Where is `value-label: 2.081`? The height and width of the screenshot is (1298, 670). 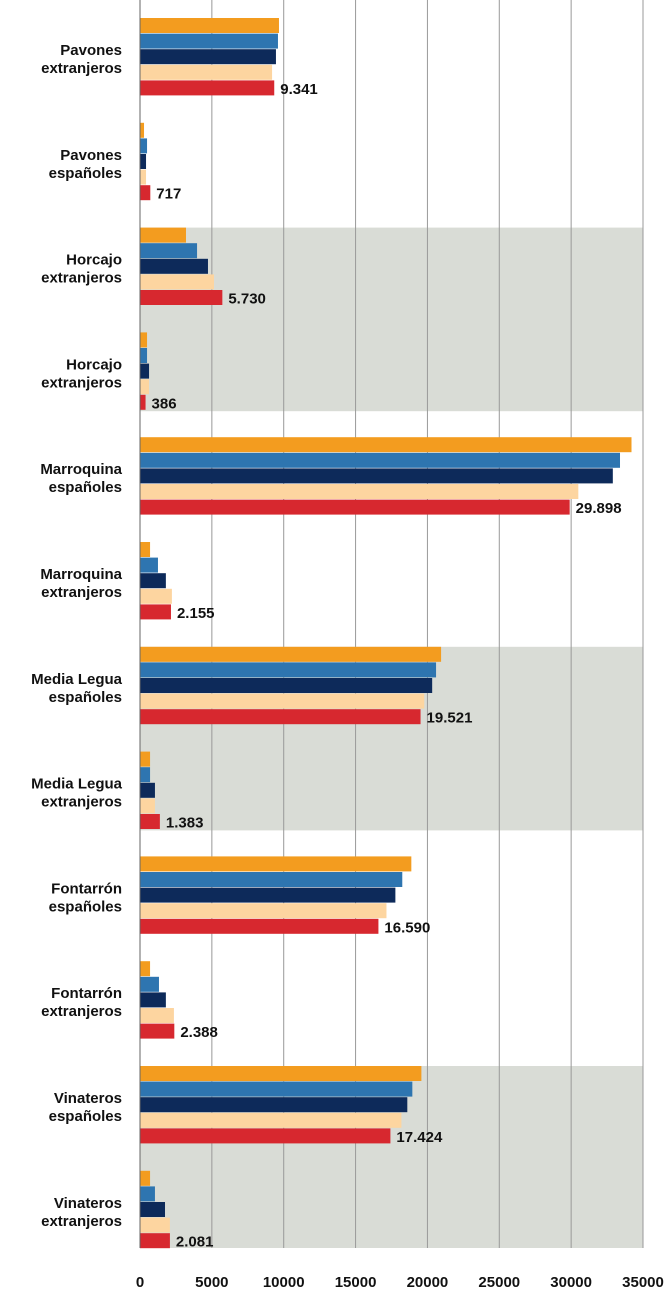
value-label: 2.081 is located at coordinates (195, 1242).